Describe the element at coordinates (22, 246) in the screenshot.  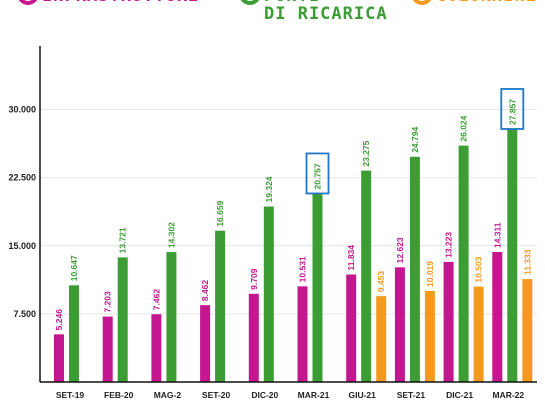
I see `y-tick-label: 15.000` at that location.